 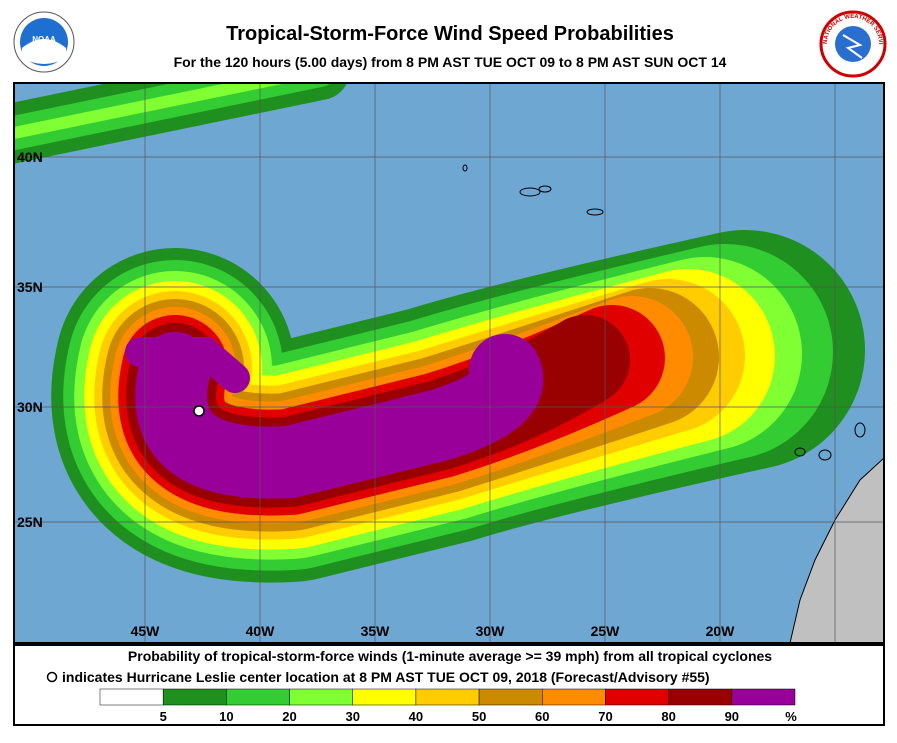 I want to click on legend: 5 10 20 30 40 50 60 70 80 90%, so click(x=448, y=706).